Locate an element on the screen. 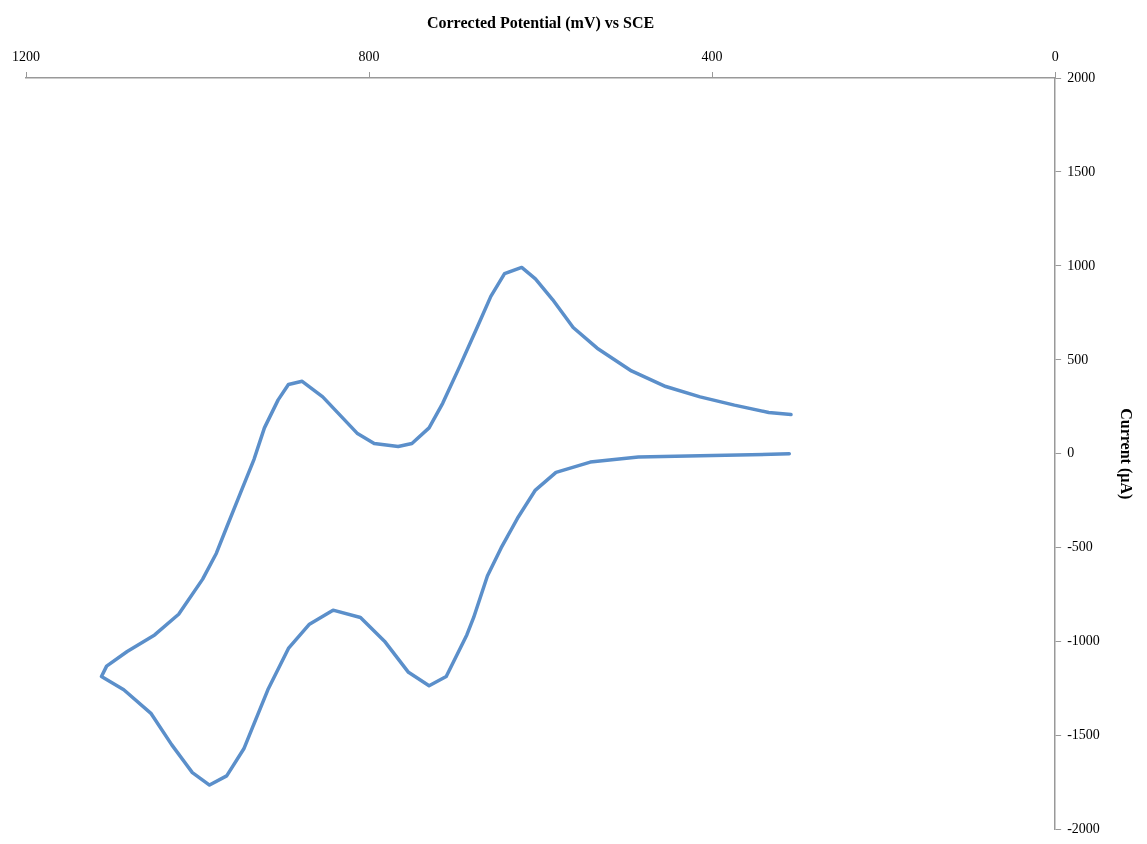  y-tick-label: -1000 is located at coordinates (1083, 641).